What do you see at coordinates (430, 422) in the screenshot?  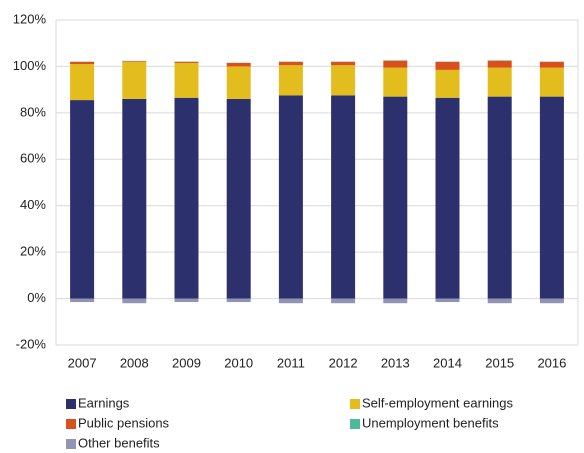 I see `legend-label: Unemployment benefits` at bounding box center [430, 422].